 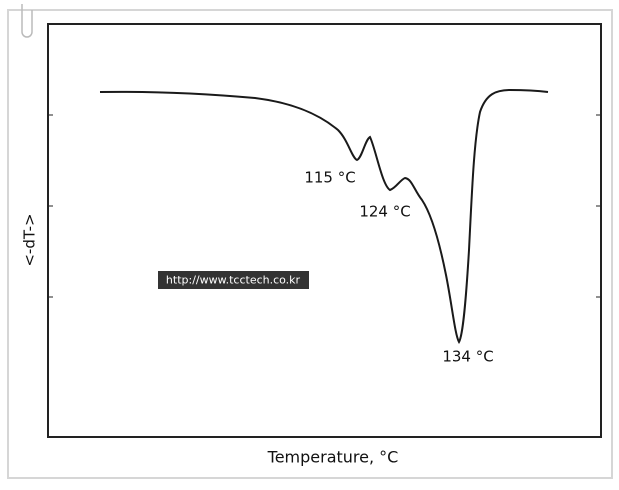 I want to click on watermark: http://www.tcctech.co.kr, so click(x=233, y=280).